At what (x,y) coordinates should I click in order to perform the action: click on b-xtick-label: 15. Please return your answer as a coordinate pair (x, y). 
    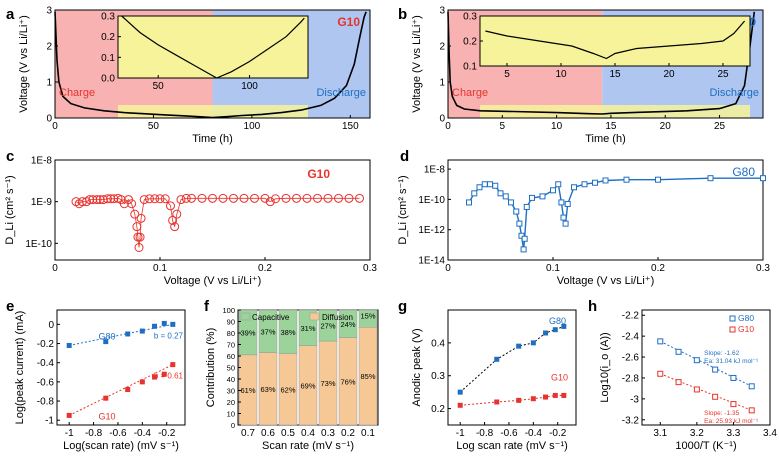
    Looking at the image, I should click on (611, 126).